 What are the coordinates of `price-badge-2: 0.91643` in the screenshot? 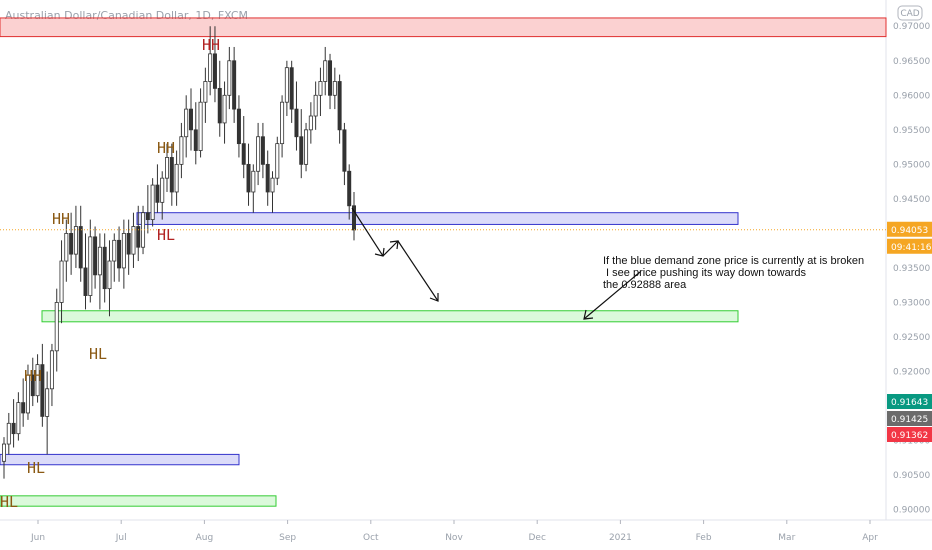 It's located at (909, 401).